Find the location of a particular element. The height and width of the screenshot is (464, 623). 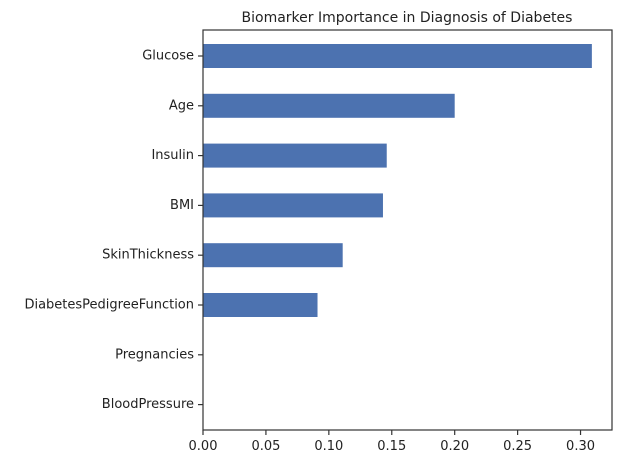

bar-insulin is located at coordinates (295, 155).